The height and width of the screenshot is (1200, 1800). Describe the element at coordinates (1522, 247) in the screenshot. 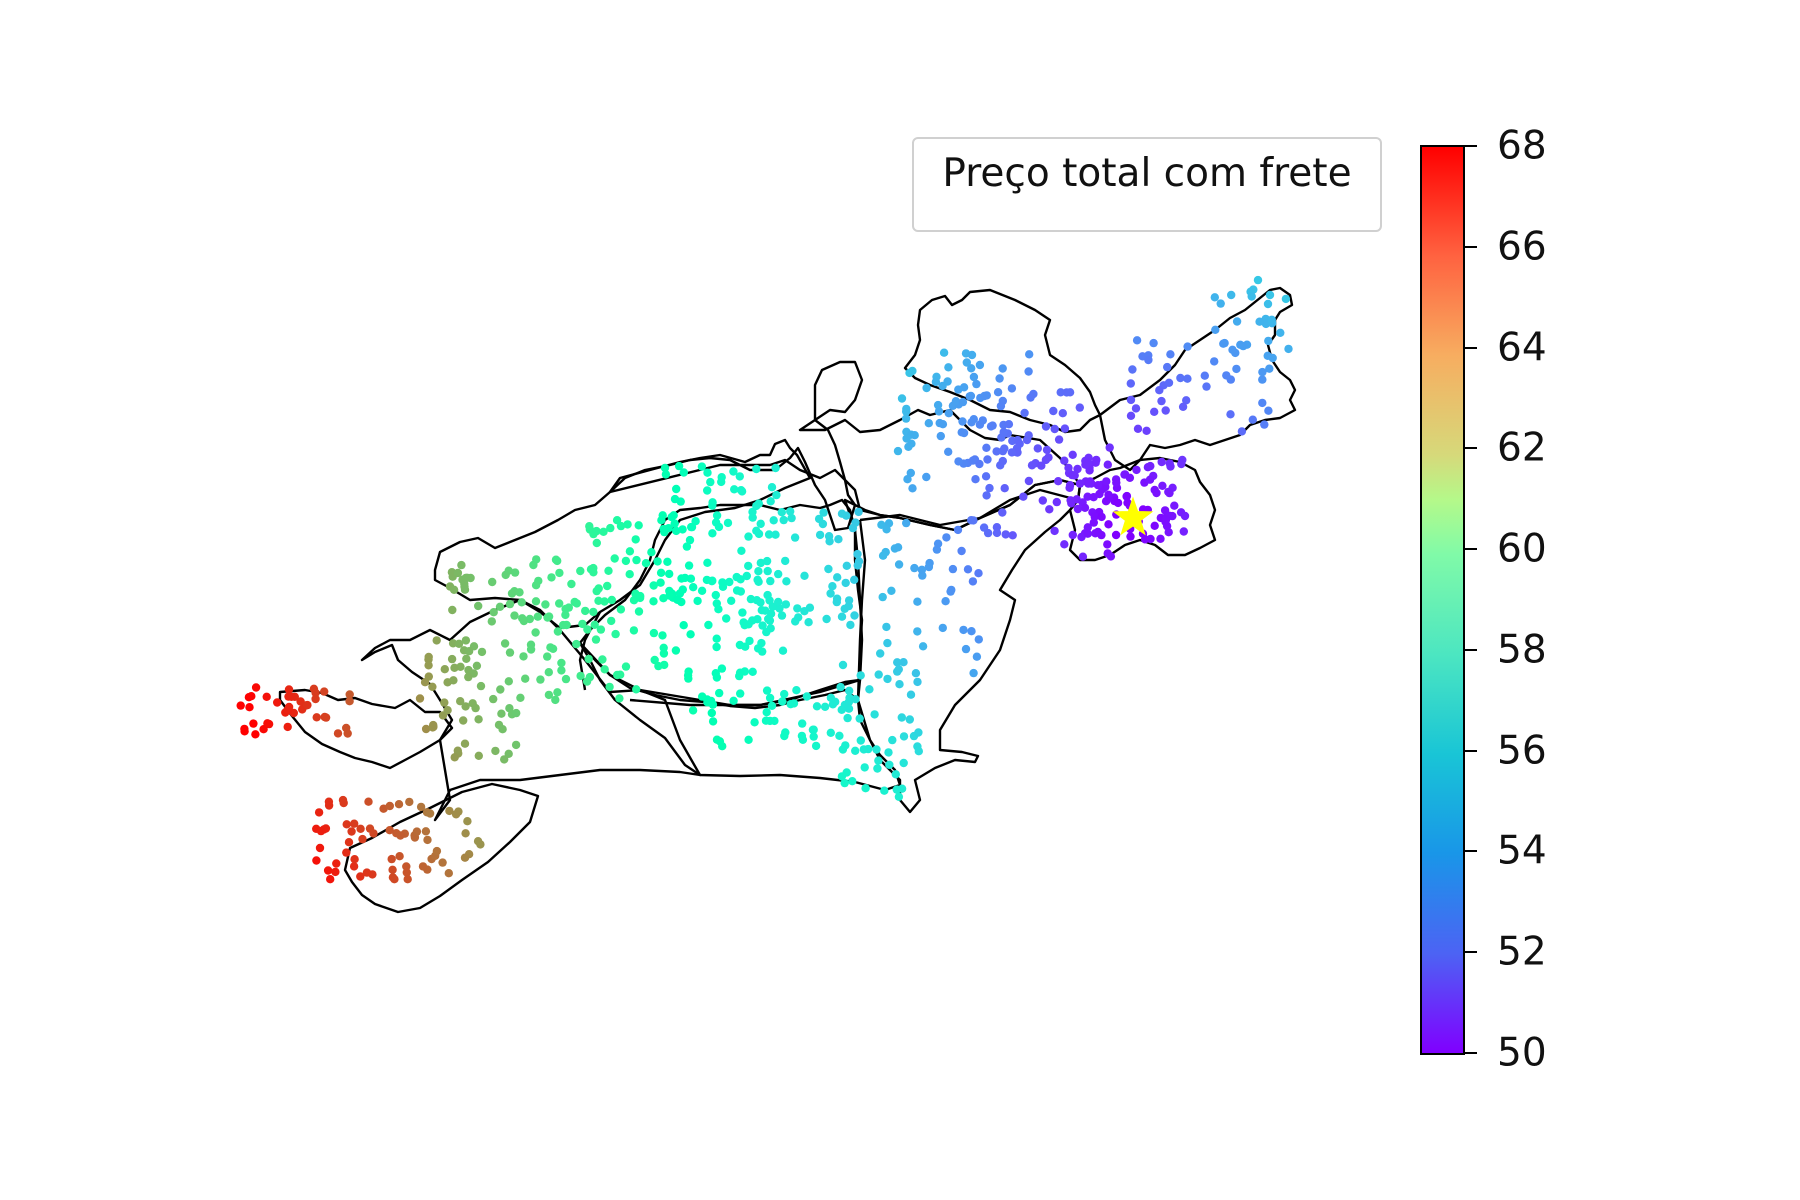

I see `colorbar-tick-label: 66` at that location.